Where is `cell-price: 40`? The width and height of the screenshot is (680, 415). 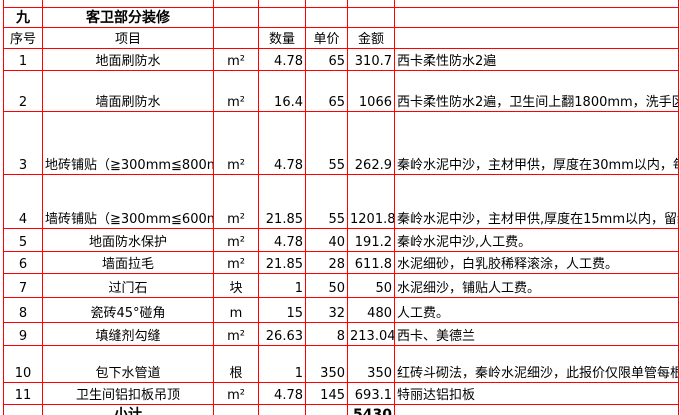 cell-price: 40 is located at coordinates (326, 240).